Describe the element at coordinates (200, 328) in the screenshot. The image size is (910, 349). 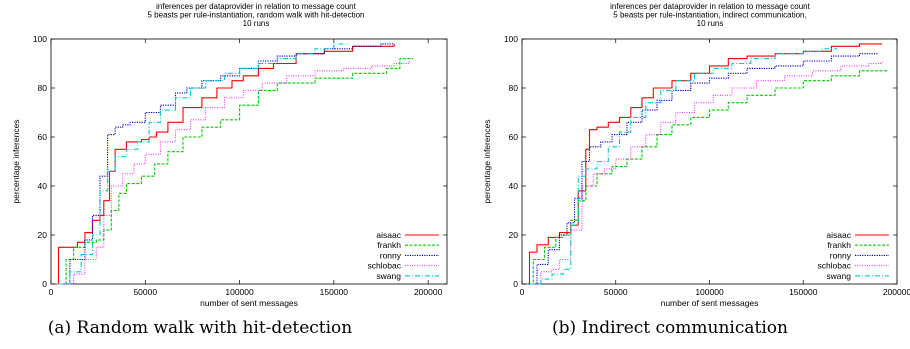
I see `figure-caption: (a) Random walk with hit-detection` at that location.